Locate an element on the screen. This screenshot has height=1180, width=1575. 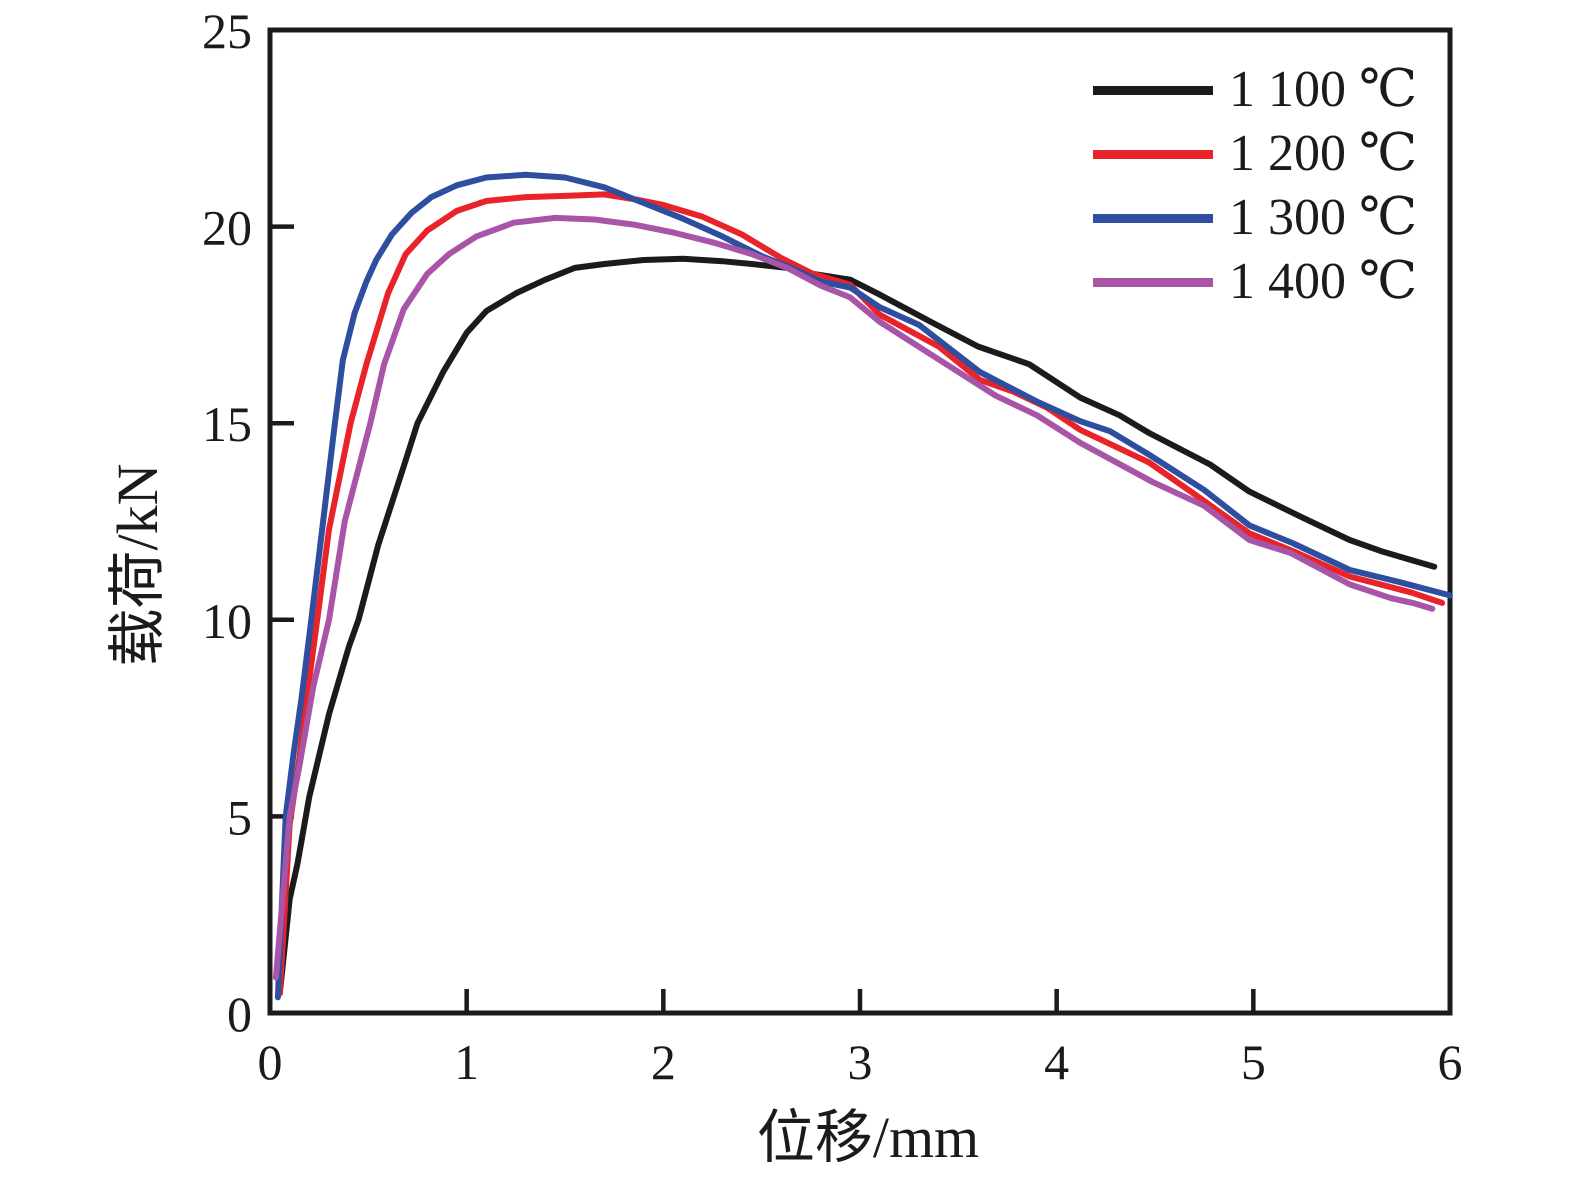
y-axis-title: 载荷/kN is located at coordinates (137, 565).